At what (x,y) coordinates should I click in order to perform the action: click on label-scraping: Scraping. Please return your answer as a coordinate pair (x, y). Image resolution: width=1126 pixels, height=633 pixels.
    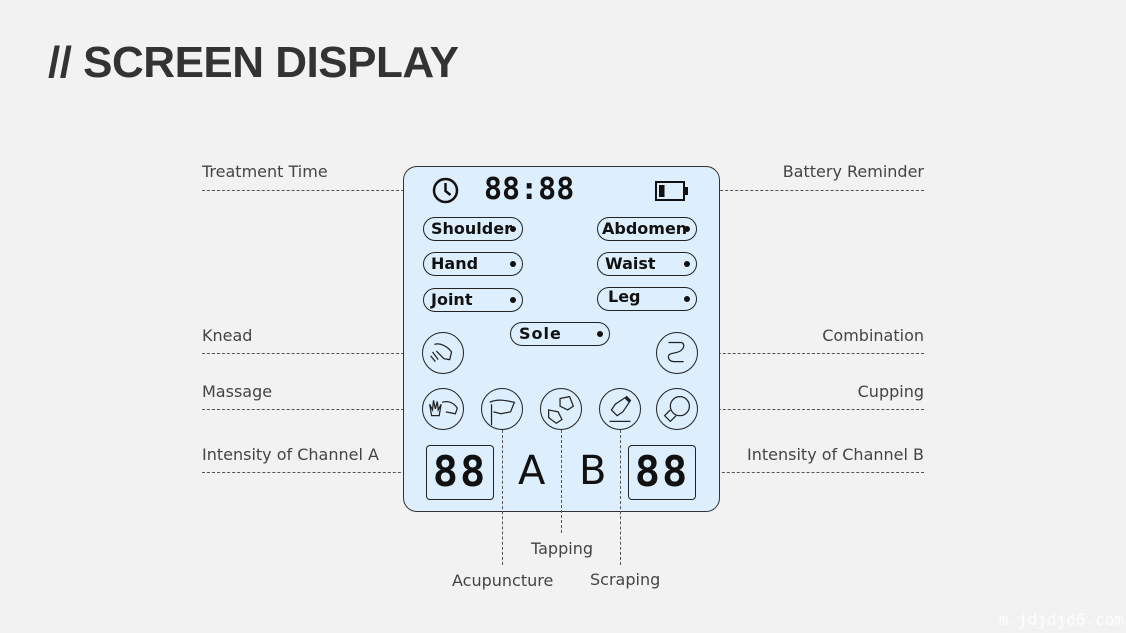
    Looking at the image, I should click on (625, 579).